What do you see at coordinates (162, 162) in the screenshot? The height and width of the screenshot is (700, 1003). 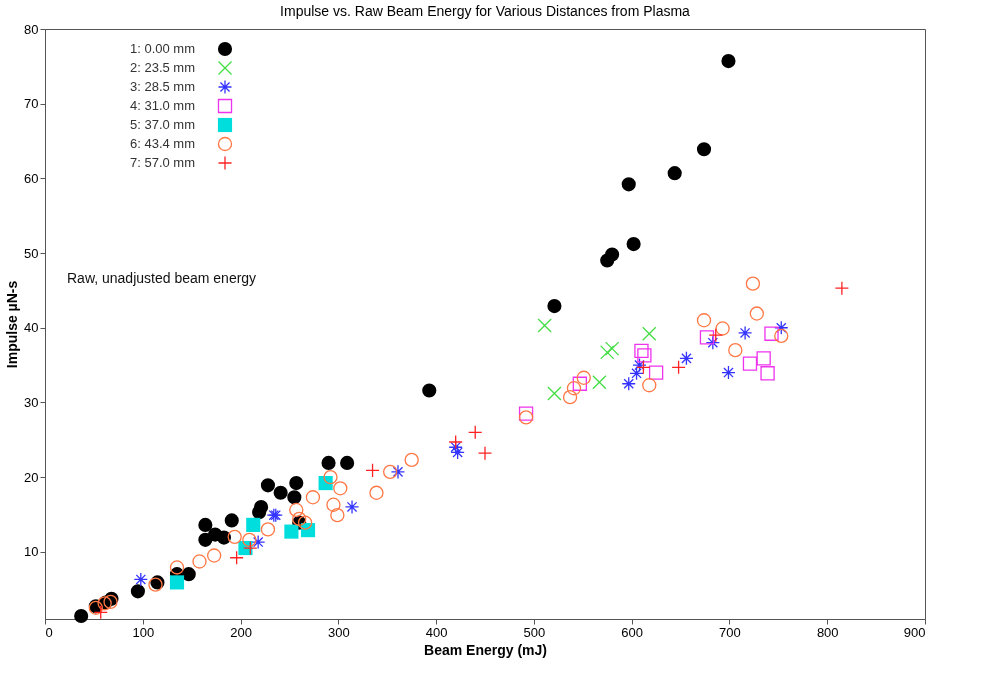 I see `legend-label: 7: 57.0 mm` at bounding box center [162, 162].